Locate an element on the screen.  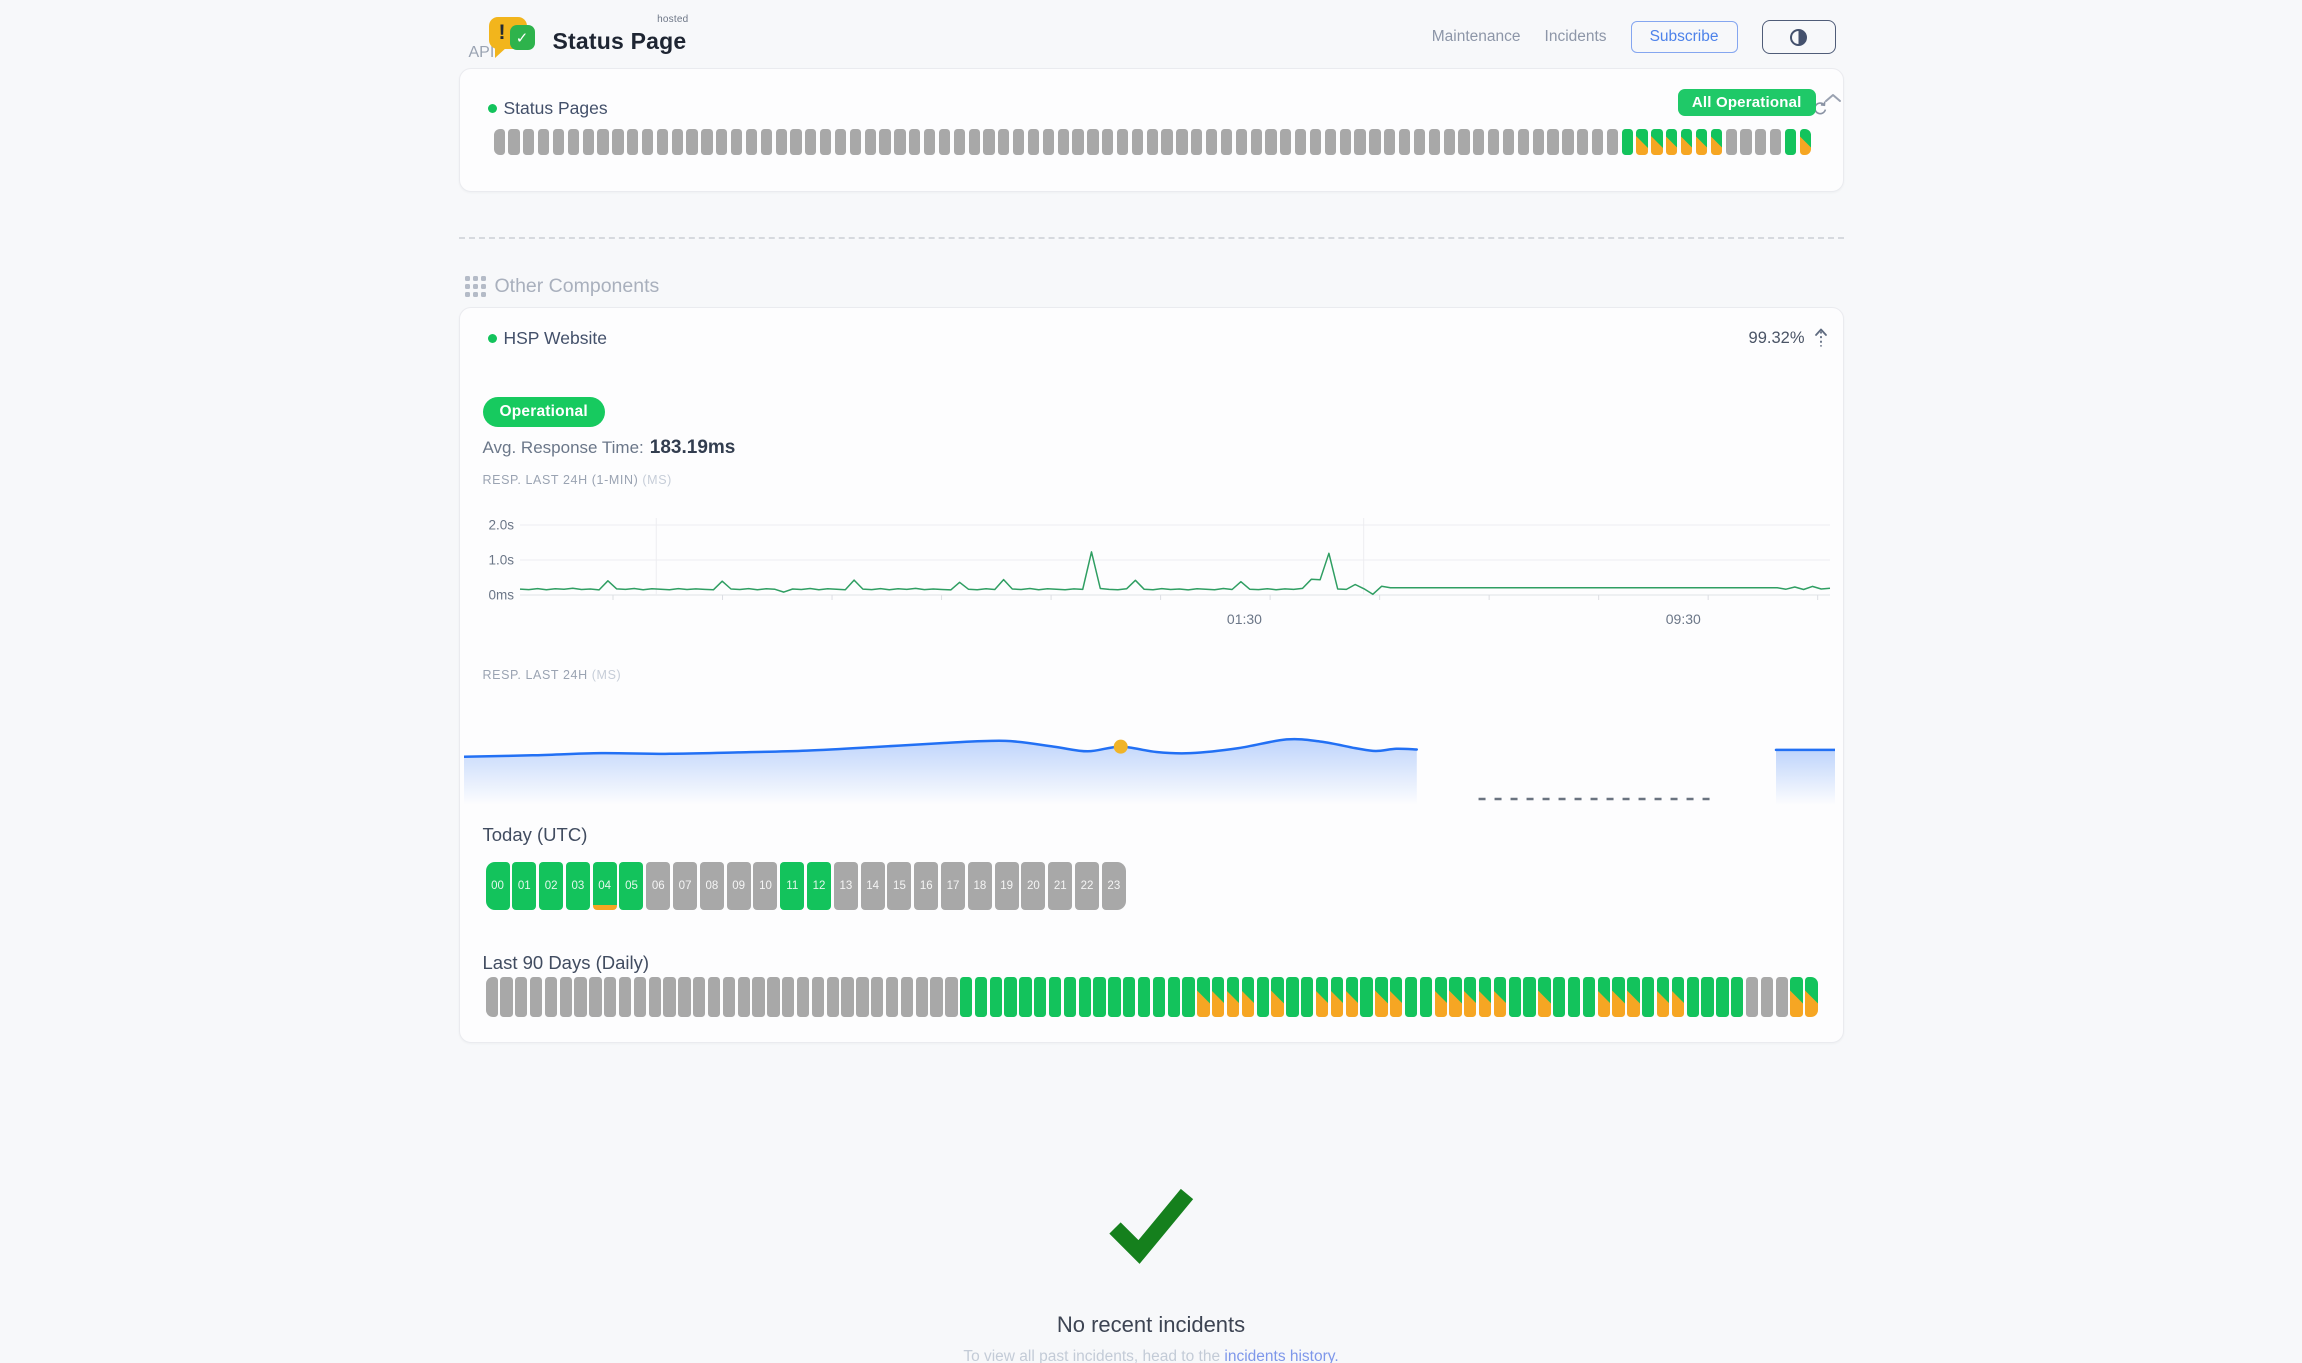
hour-block: 20 is located at coordinates (1033, 886).